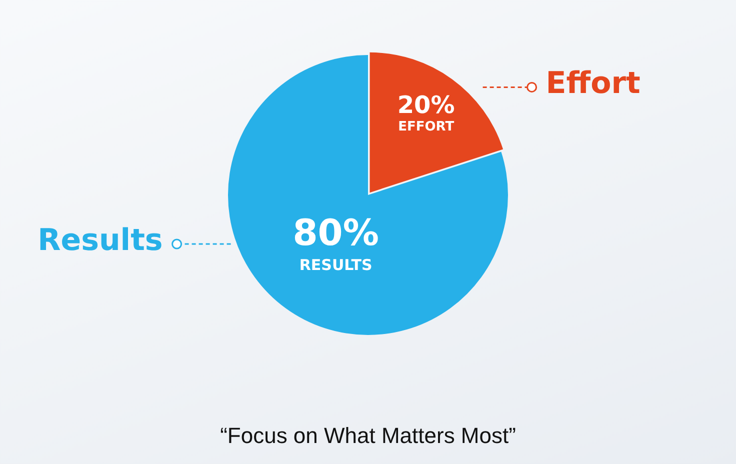 This screenshot has height=464, width=736. What do you see at coordinates (593, 83) in the screenshot?
I see `slice-label: Effort` at bounding box center [593, 83].